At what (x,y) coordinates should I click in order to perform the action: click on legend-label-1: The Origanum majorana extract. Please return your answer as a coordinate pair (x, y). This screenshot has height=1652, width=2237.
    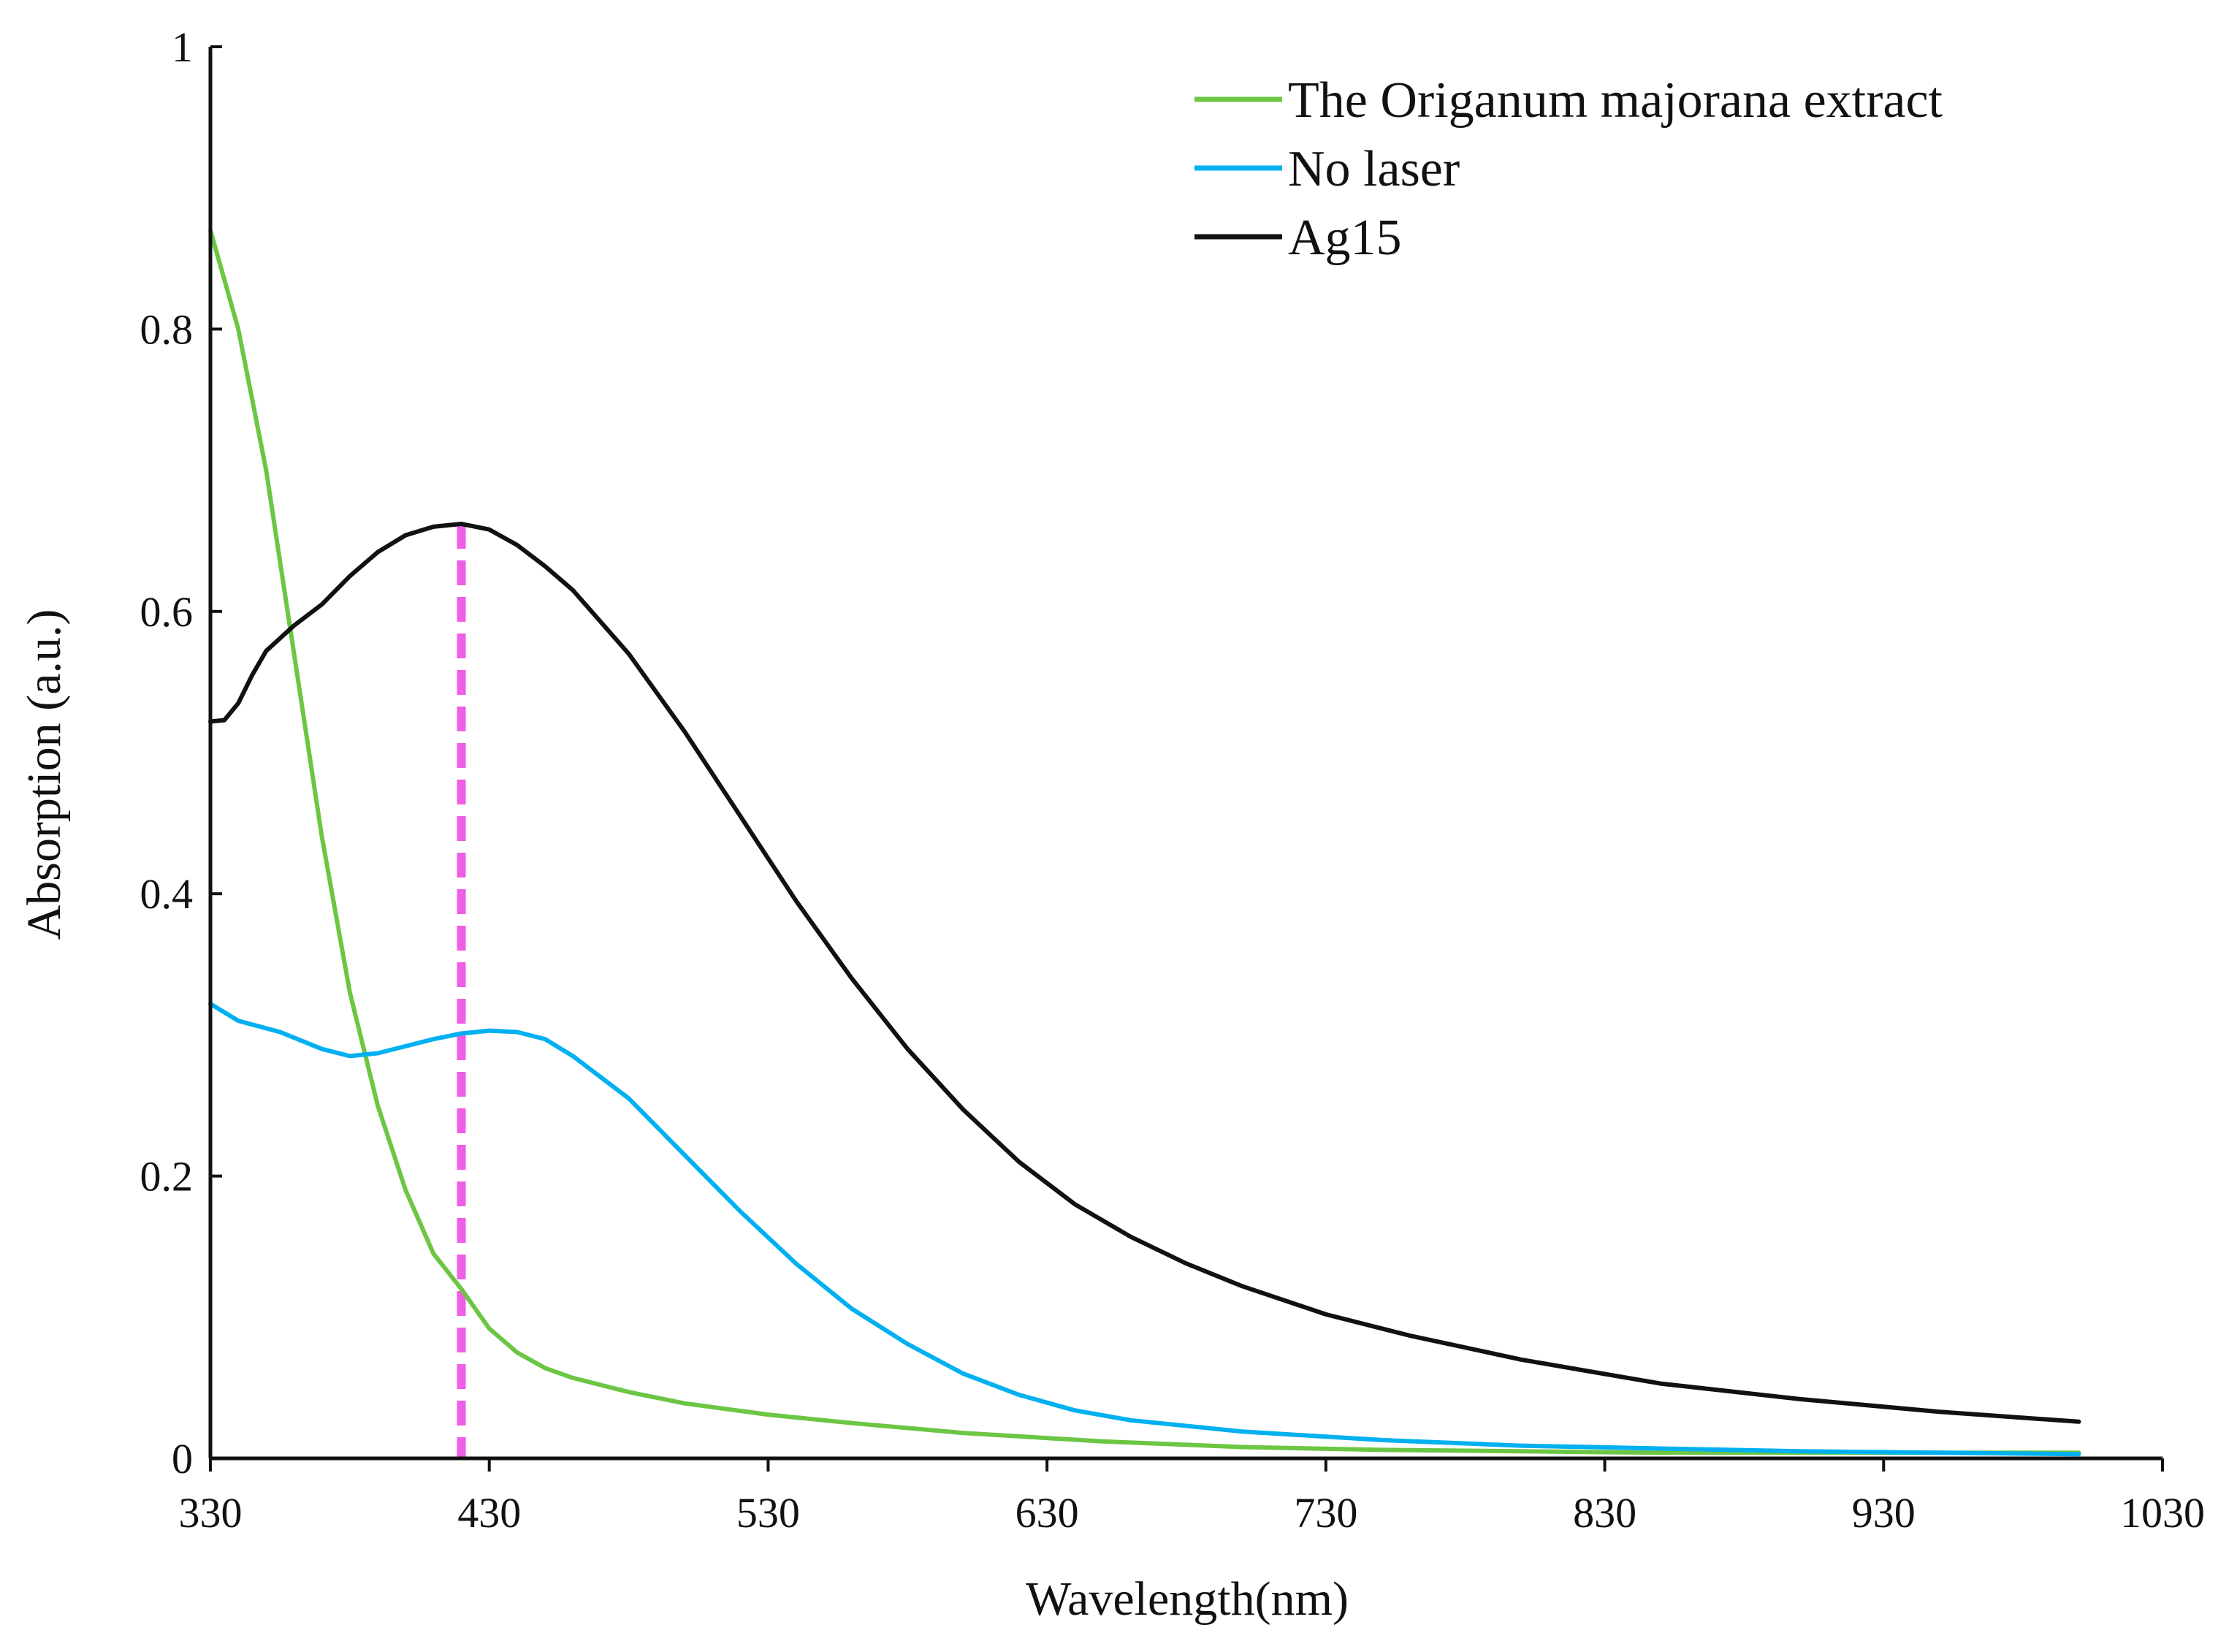
    Looking at the image, I should click on (1616, 100).